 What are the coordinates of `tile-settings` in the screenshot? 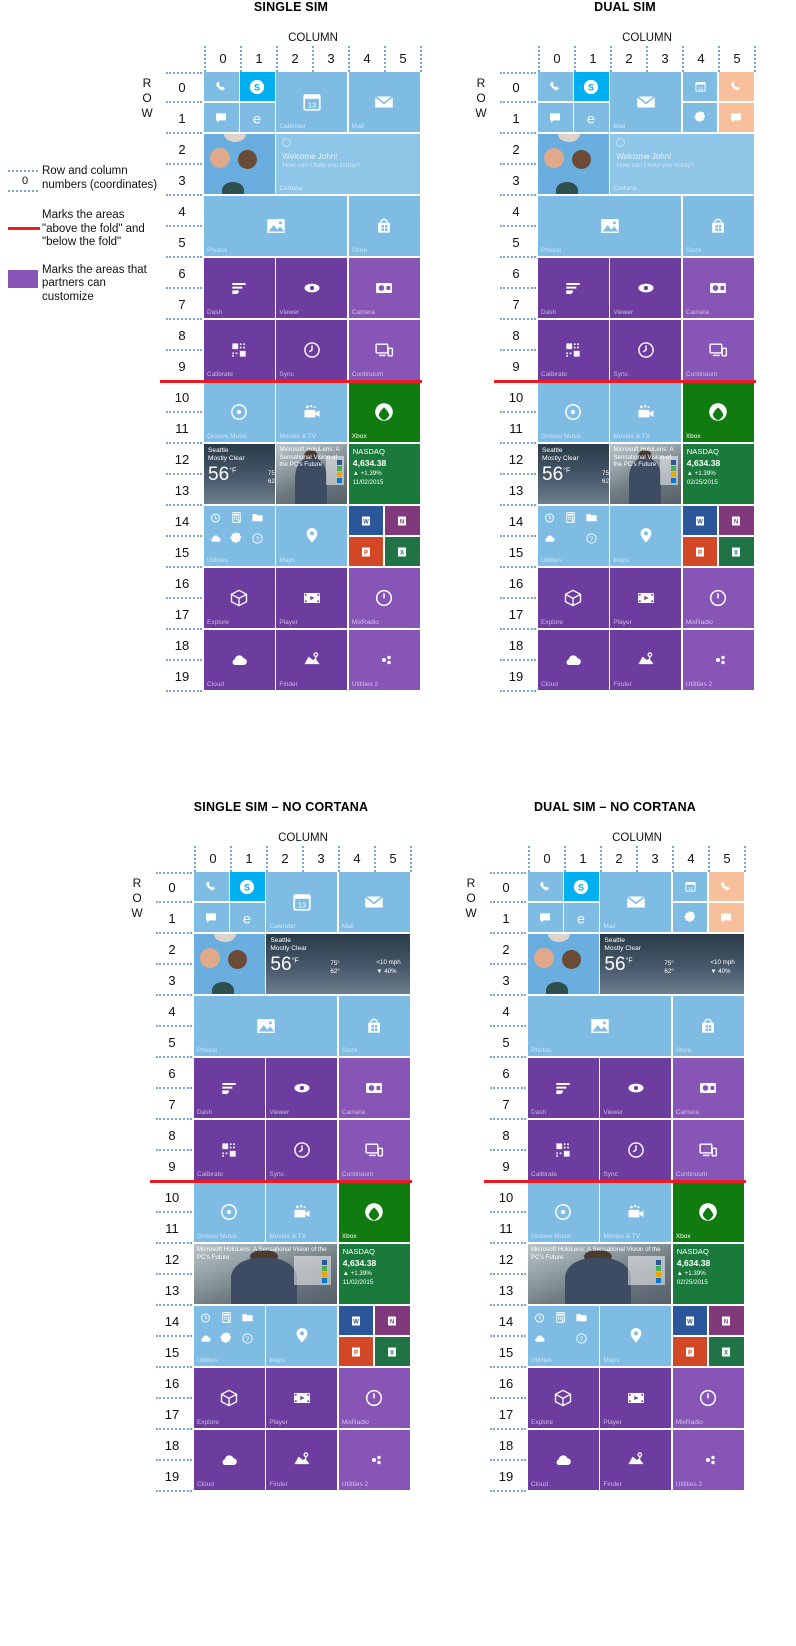 It's located at (700, 118).